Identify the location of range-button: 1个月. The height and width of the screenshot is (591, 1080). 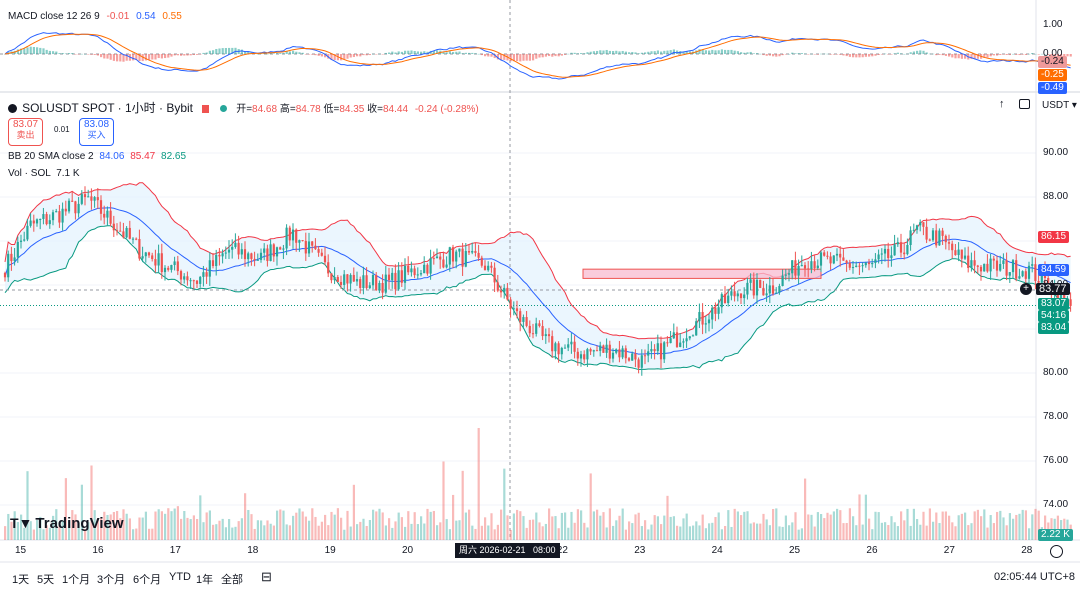
(76, 580).